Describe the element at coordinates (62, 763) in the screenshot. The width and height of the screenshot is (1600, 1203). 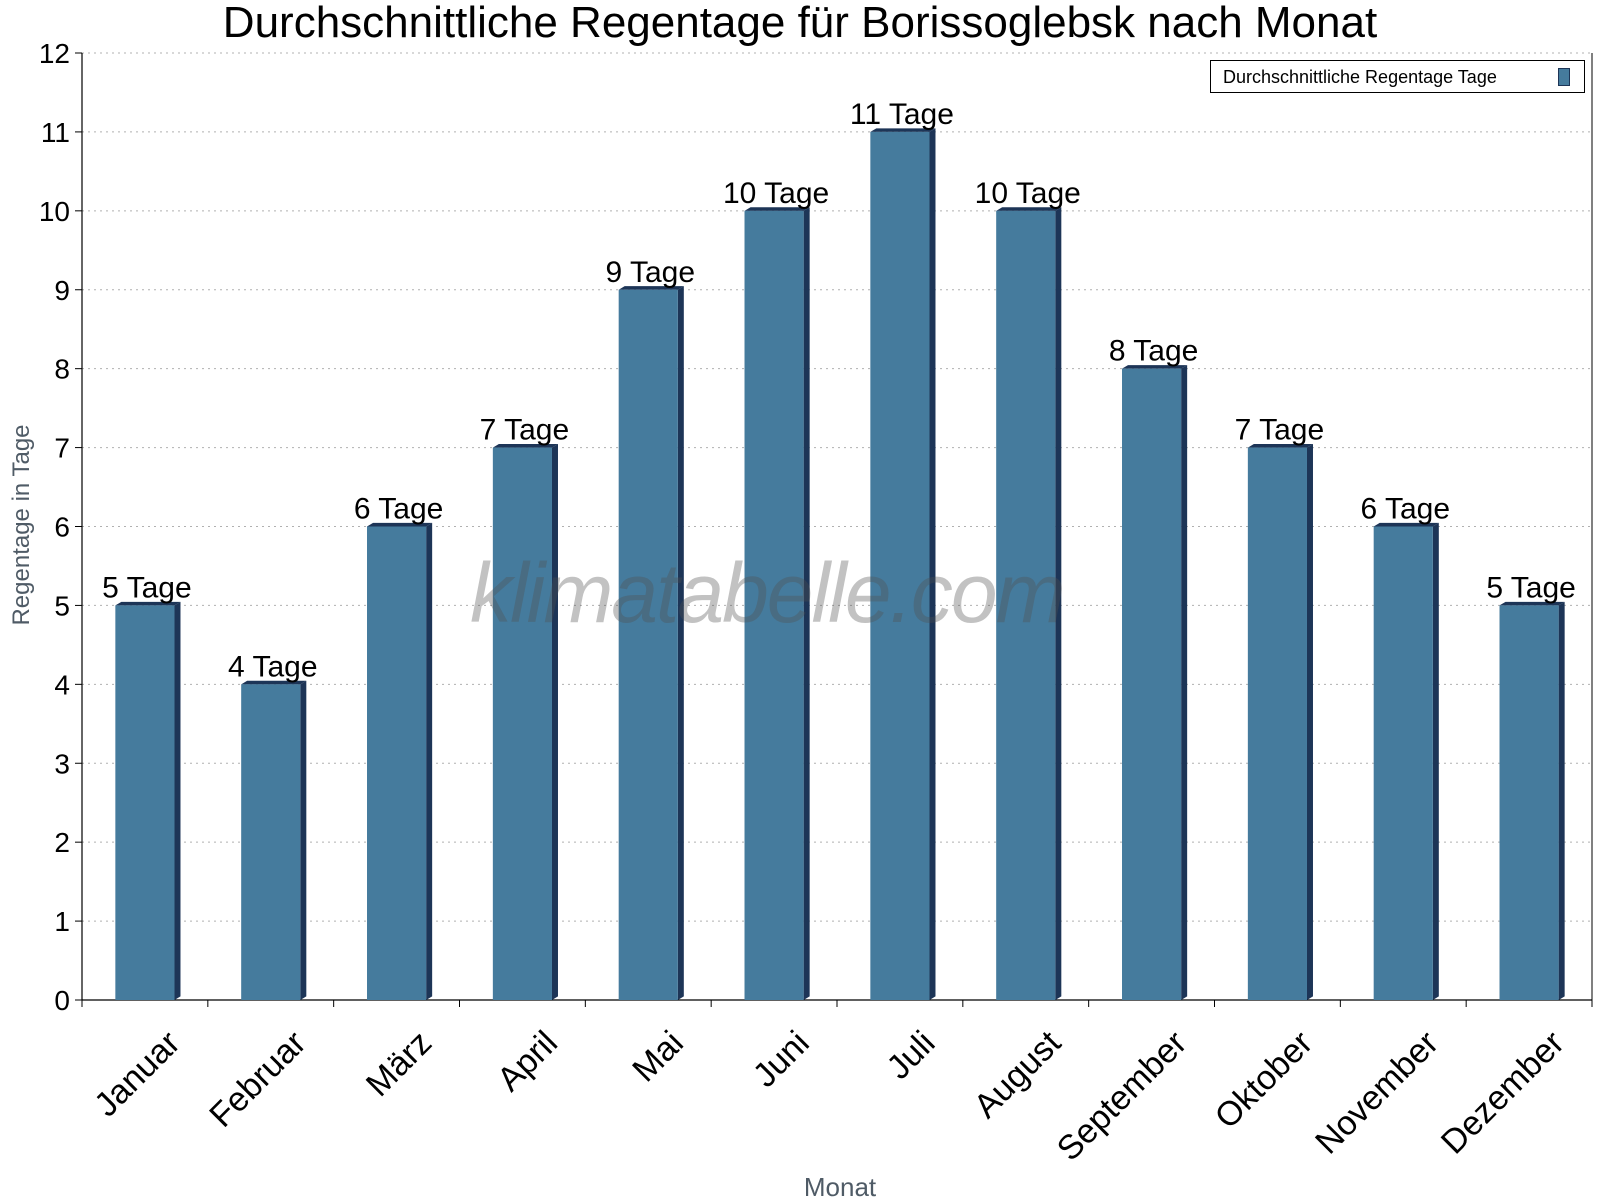
I see `y-tick-label: 3` at that location.